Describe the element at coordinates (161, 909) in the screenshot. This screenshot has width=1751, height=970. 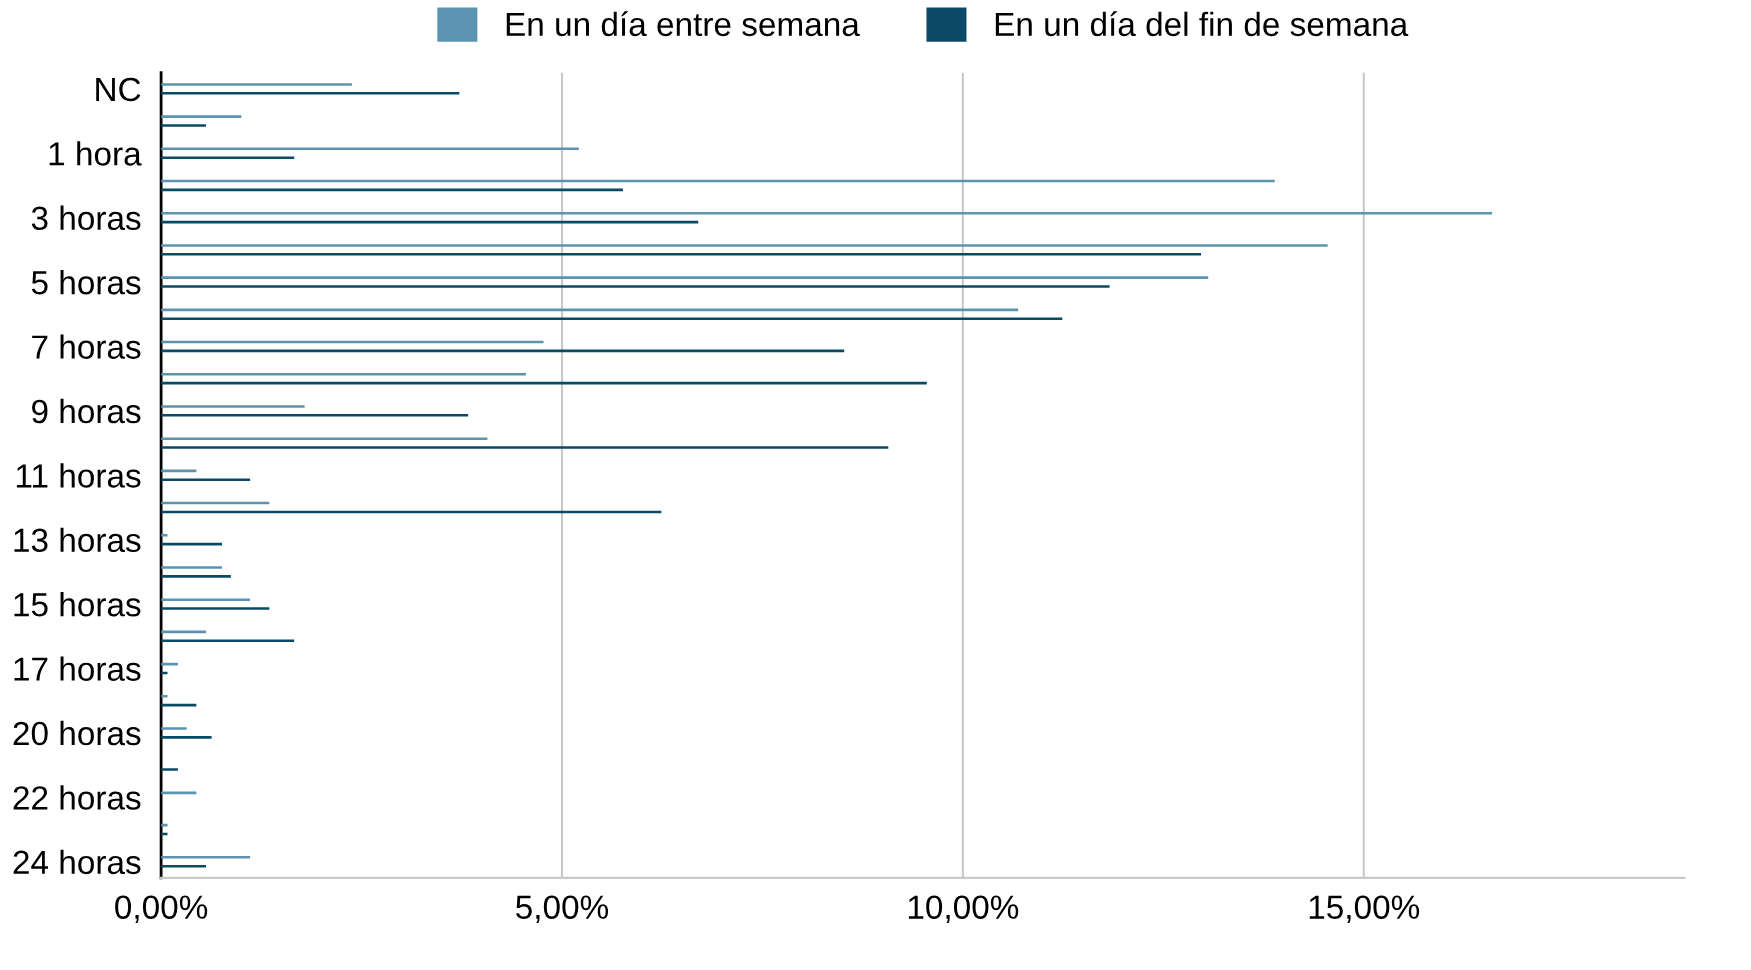
I see `x-tick-label: 0,00%` at that location.